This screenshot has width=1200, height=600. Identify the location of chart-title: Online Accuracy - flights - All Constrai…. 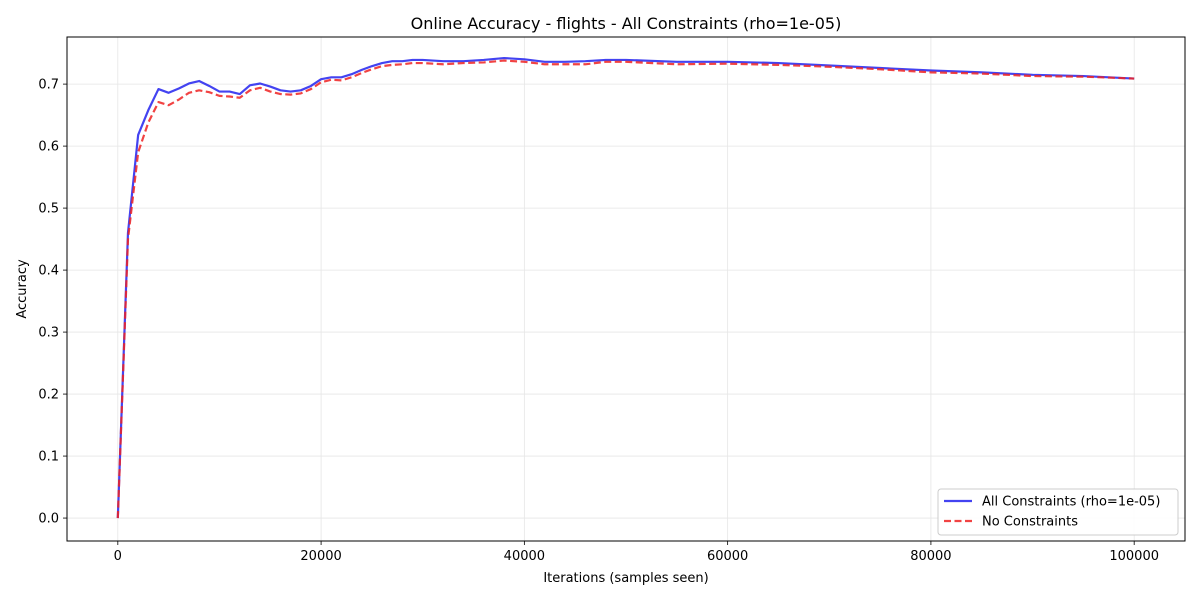
(626, 23).